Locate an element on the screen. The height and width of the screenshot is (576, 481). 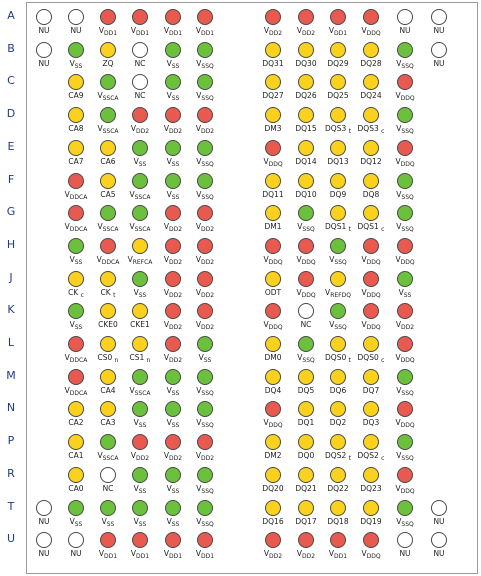
ball-label-E6: VSSQ is located at coordinates (205, 162).